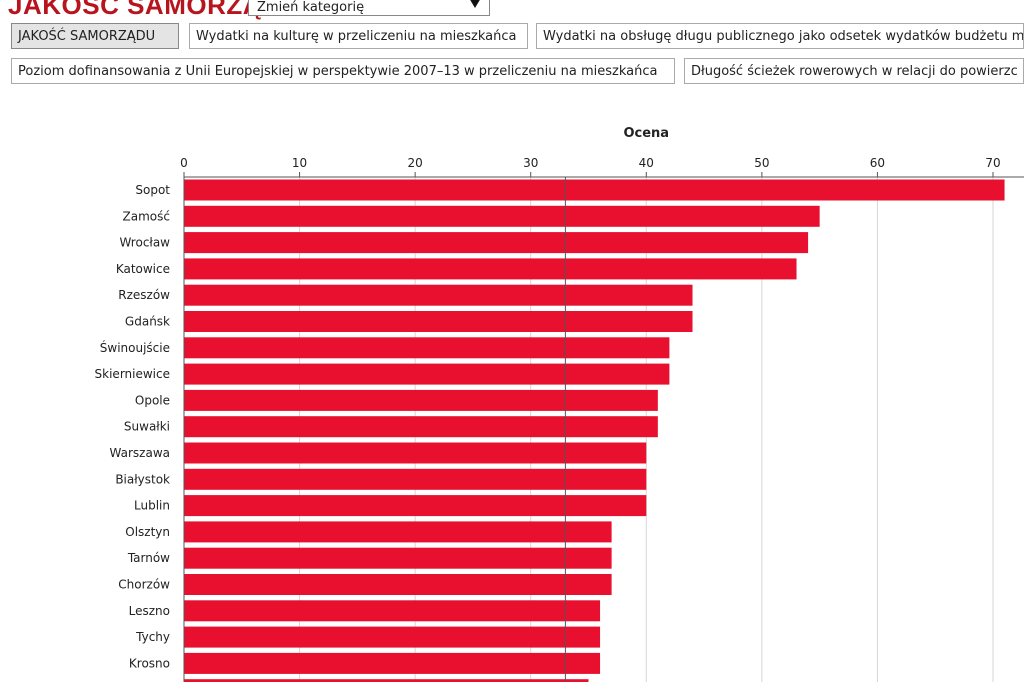 This screenshot has height=682, width=1024. What do you see at coordinates (184, 163) in the screenshot?
I see `x-tick-label: 0` at bounding box center [184, 163].